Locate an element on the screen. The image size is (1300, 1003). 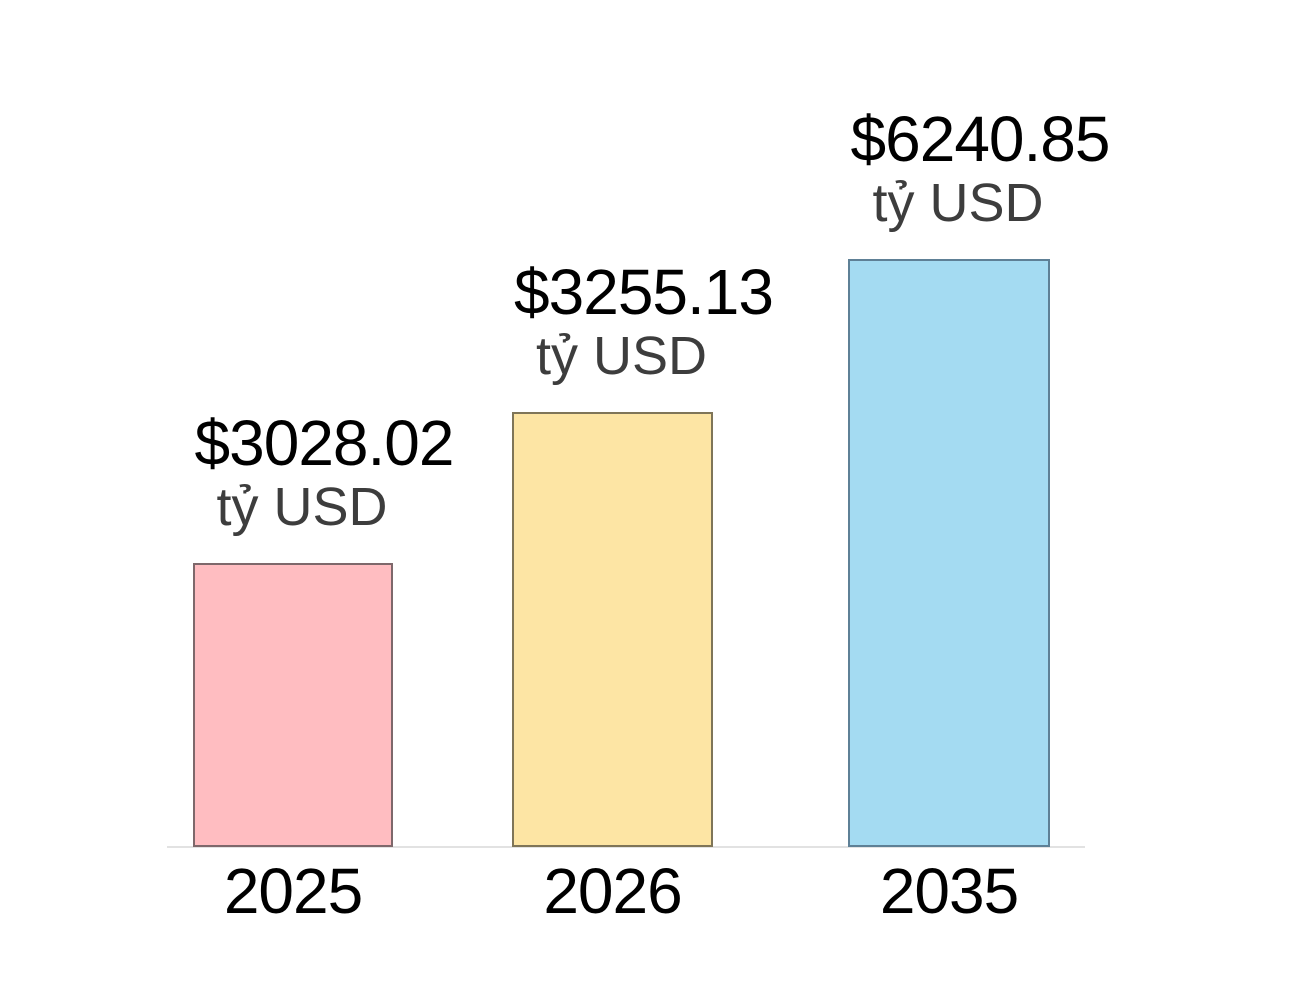
data-label-2026: $3255.13 tỷ USD is located at coordinates (628, 322).